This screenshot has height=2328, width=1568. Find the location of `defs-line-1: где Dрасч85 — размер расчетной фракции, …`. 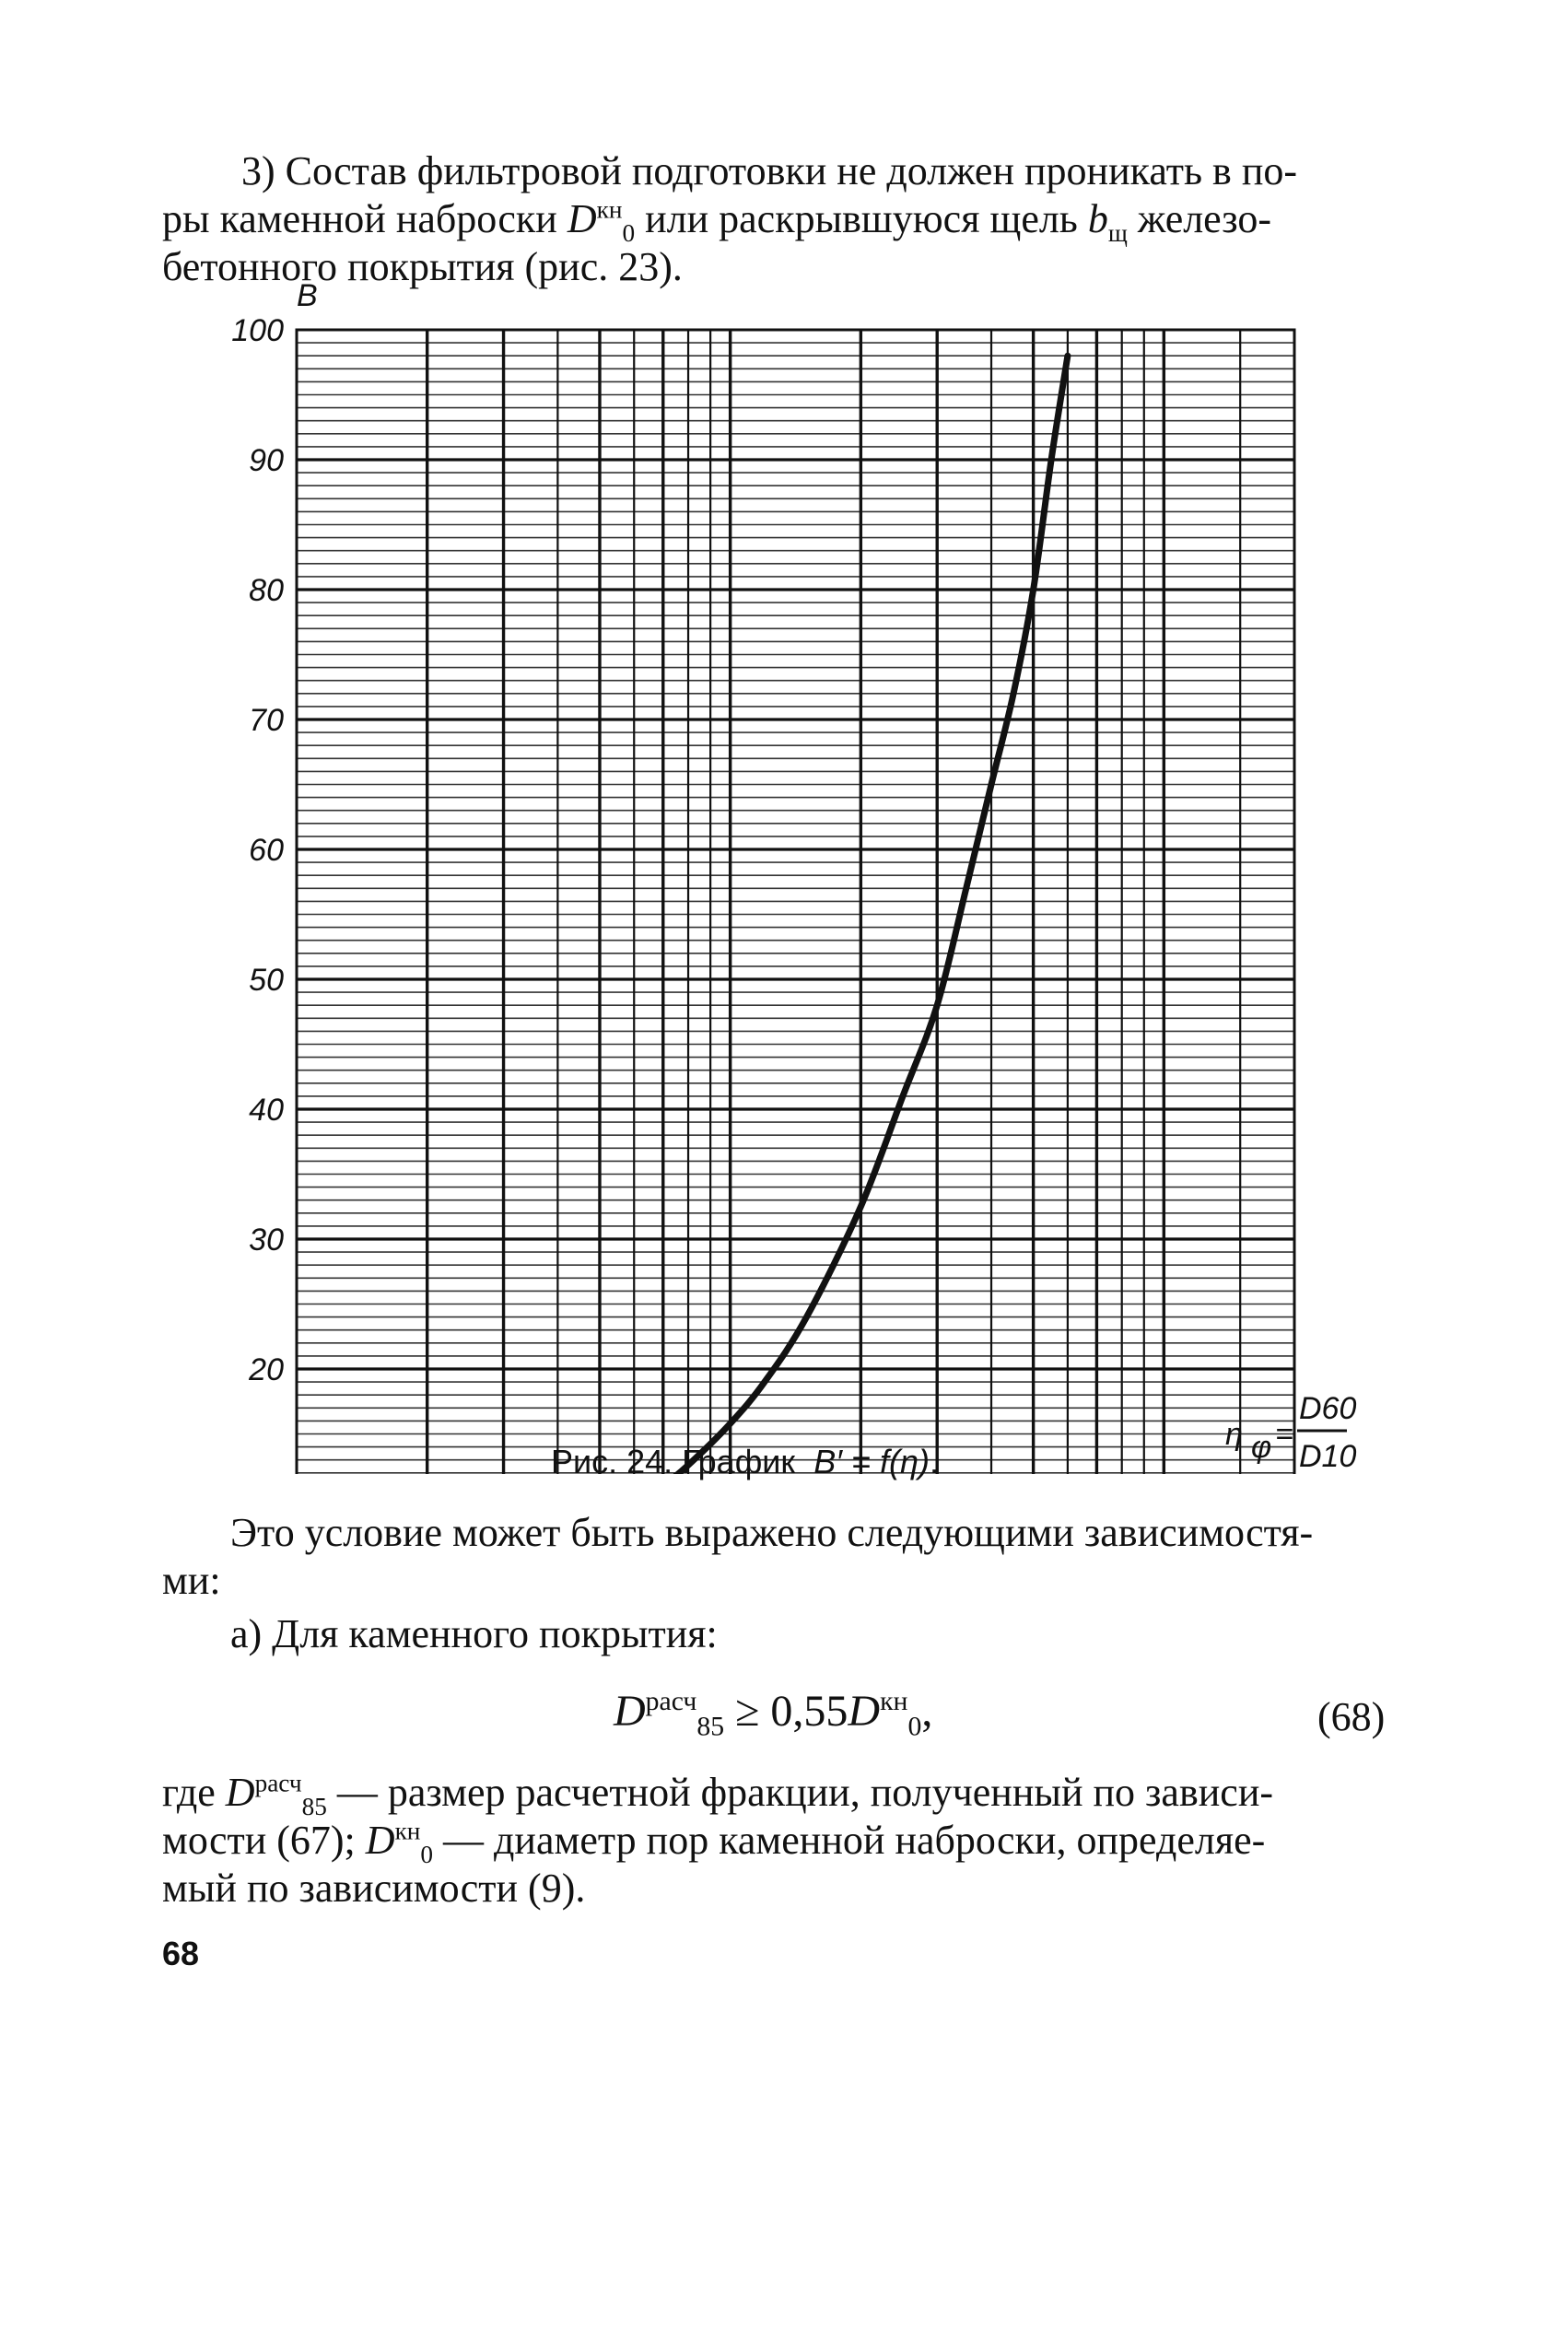

defs-line-1: где Dрасч85 — размер расчетной фракции, … is located at coordinates (718, 1794).